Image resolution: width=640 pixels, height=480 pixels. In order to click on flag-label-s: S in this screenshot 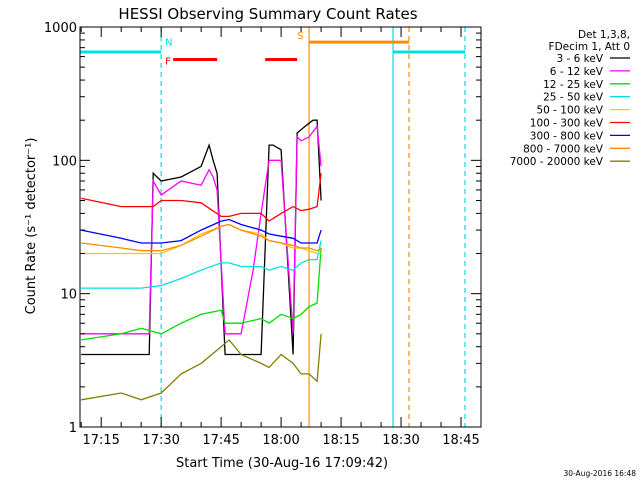, I will do `click(300, 36)`.